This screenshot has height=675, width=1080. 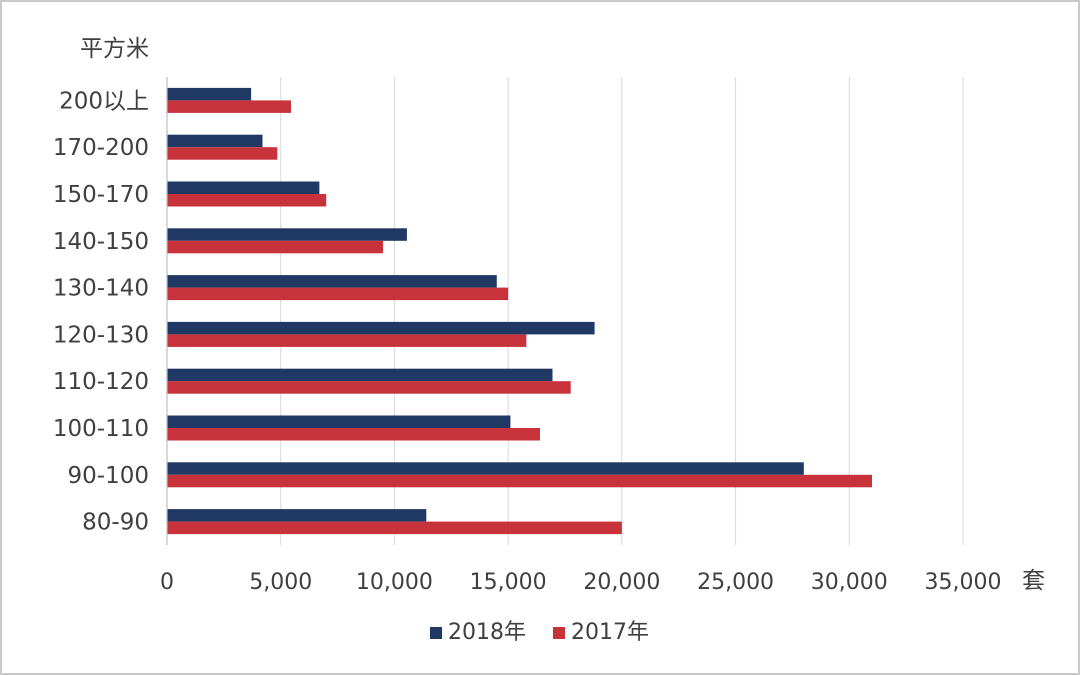 I want to click on category-label: 100-110, so click(x=101, y=429).